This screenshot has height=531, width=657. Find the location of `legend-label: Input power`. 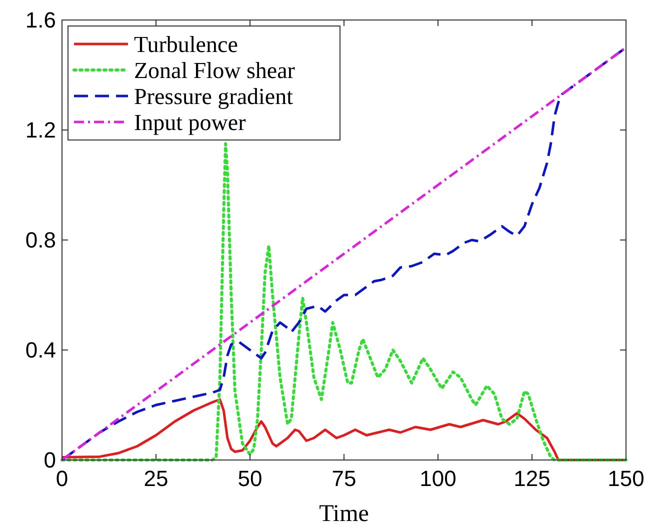

legend-label: Input power is located at coordinates (190, 123).